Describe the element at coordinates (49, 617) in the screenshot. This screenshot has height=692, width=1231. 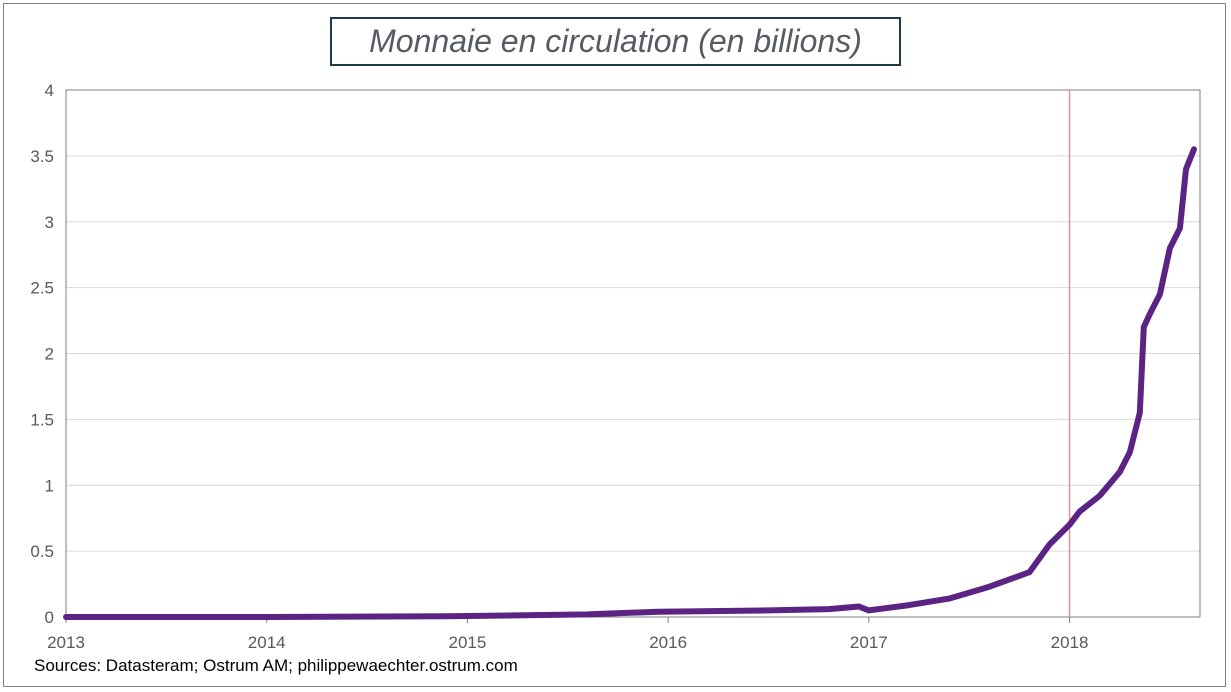
I see `y-tick-label: 0` at that location.